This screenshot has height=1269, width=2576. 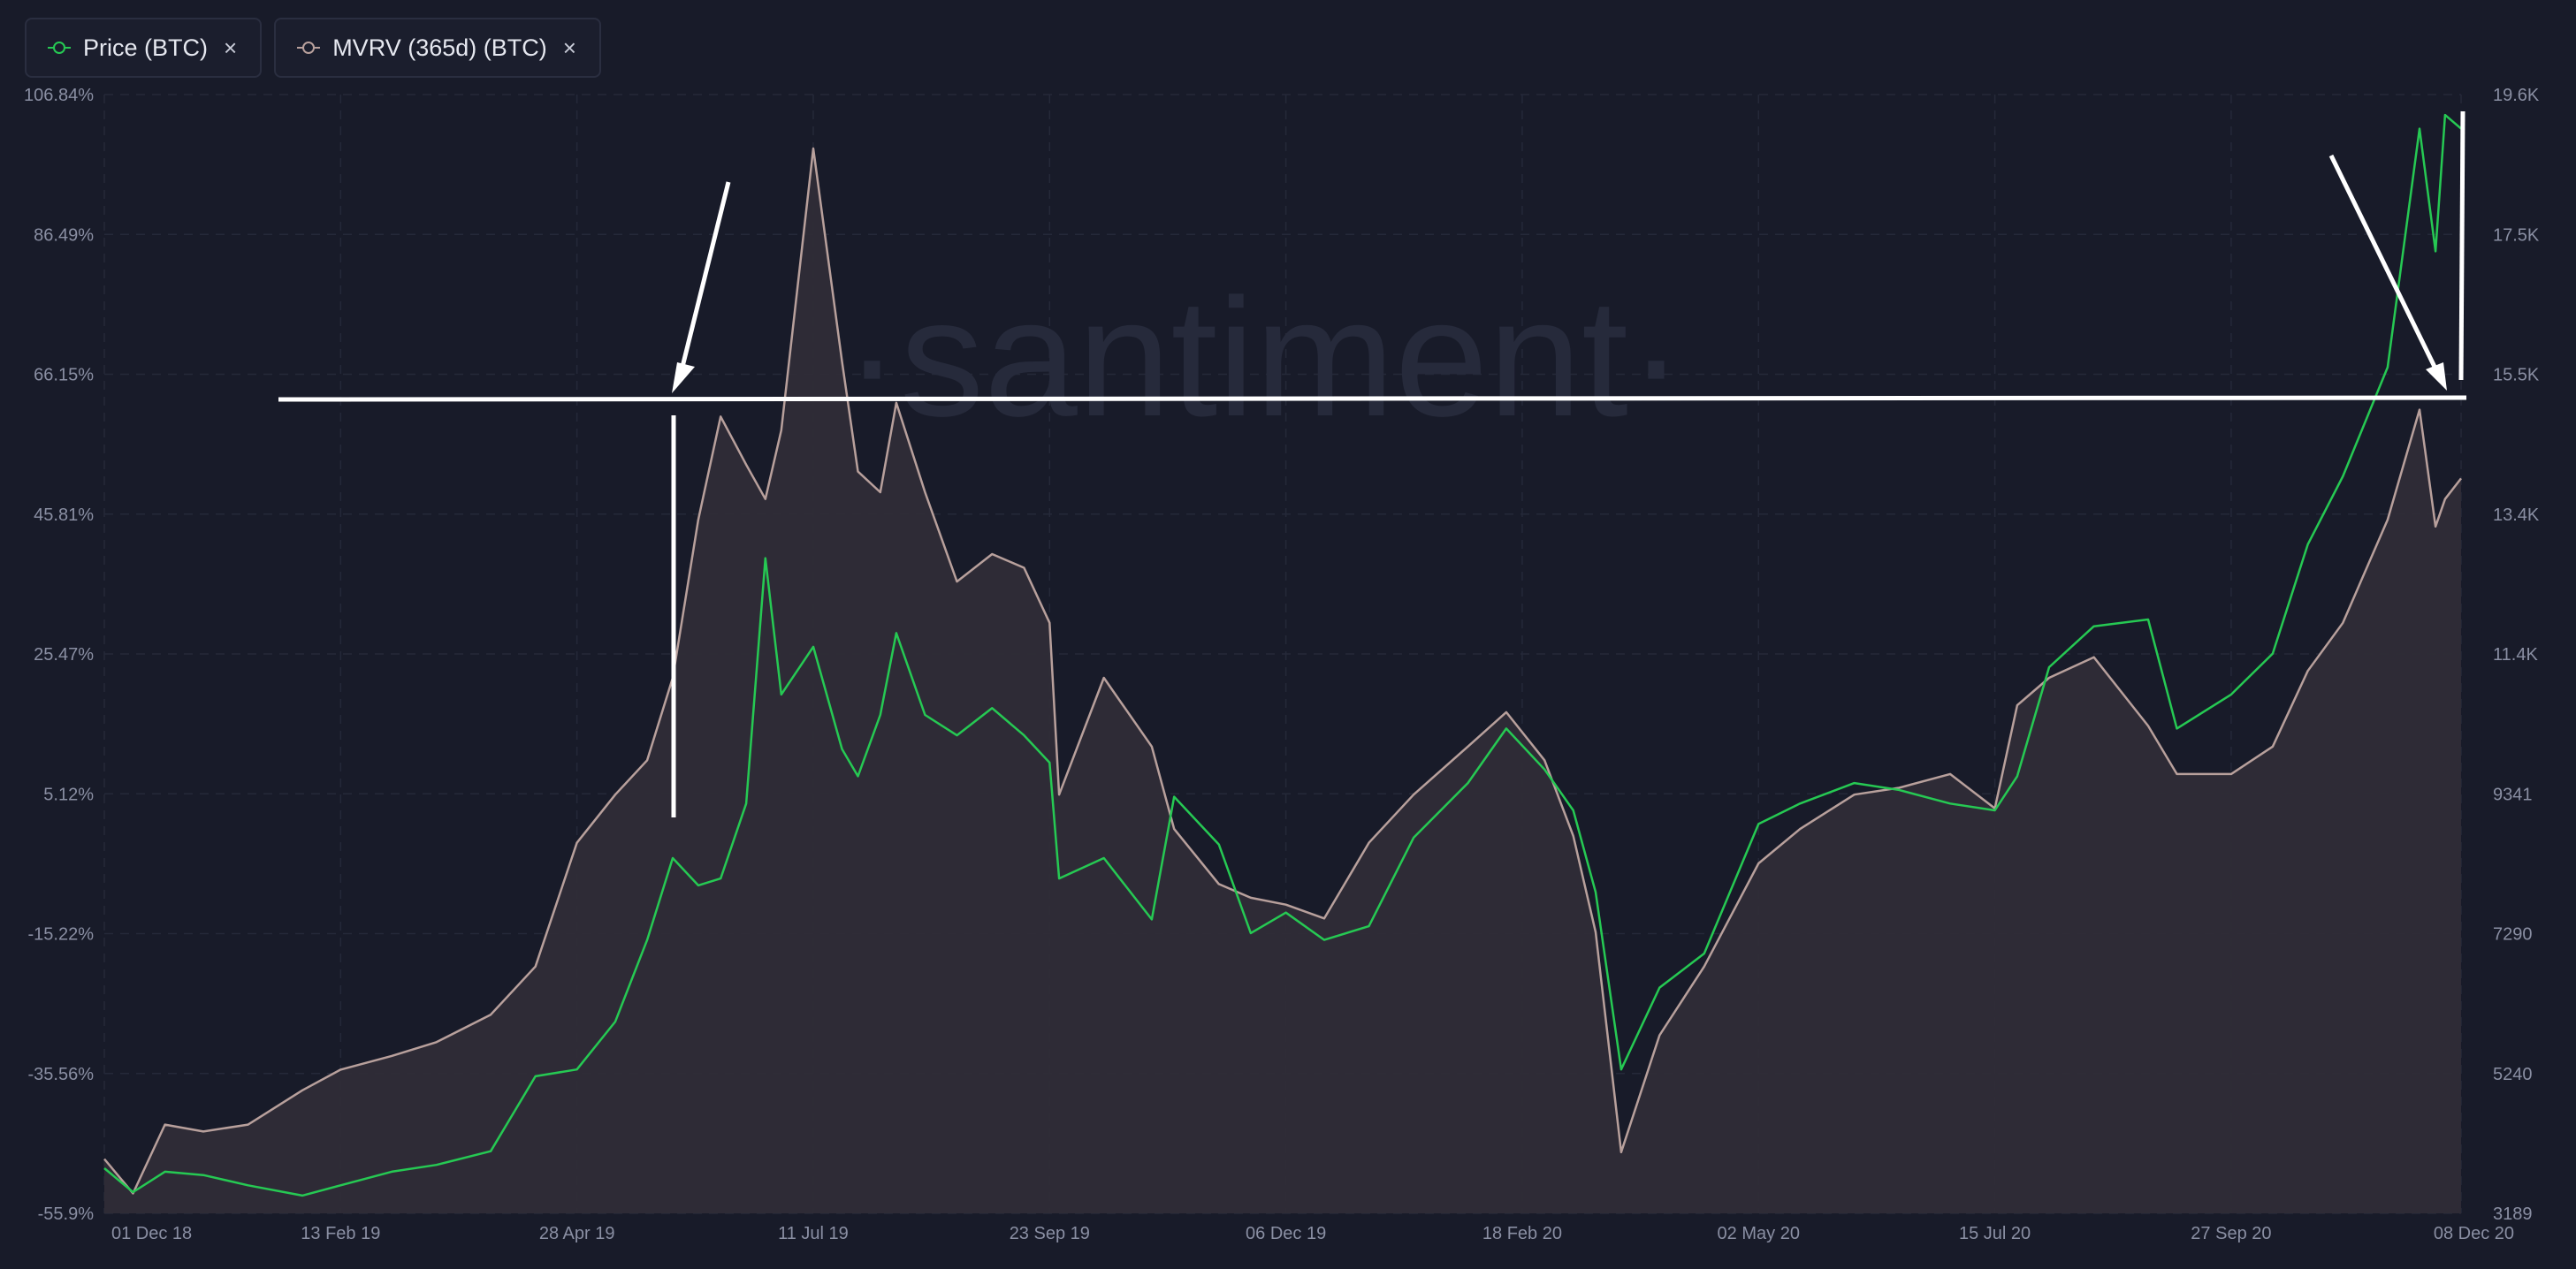 I want to click on right-axis-tick: 9341, so click(x=2513, y=795).